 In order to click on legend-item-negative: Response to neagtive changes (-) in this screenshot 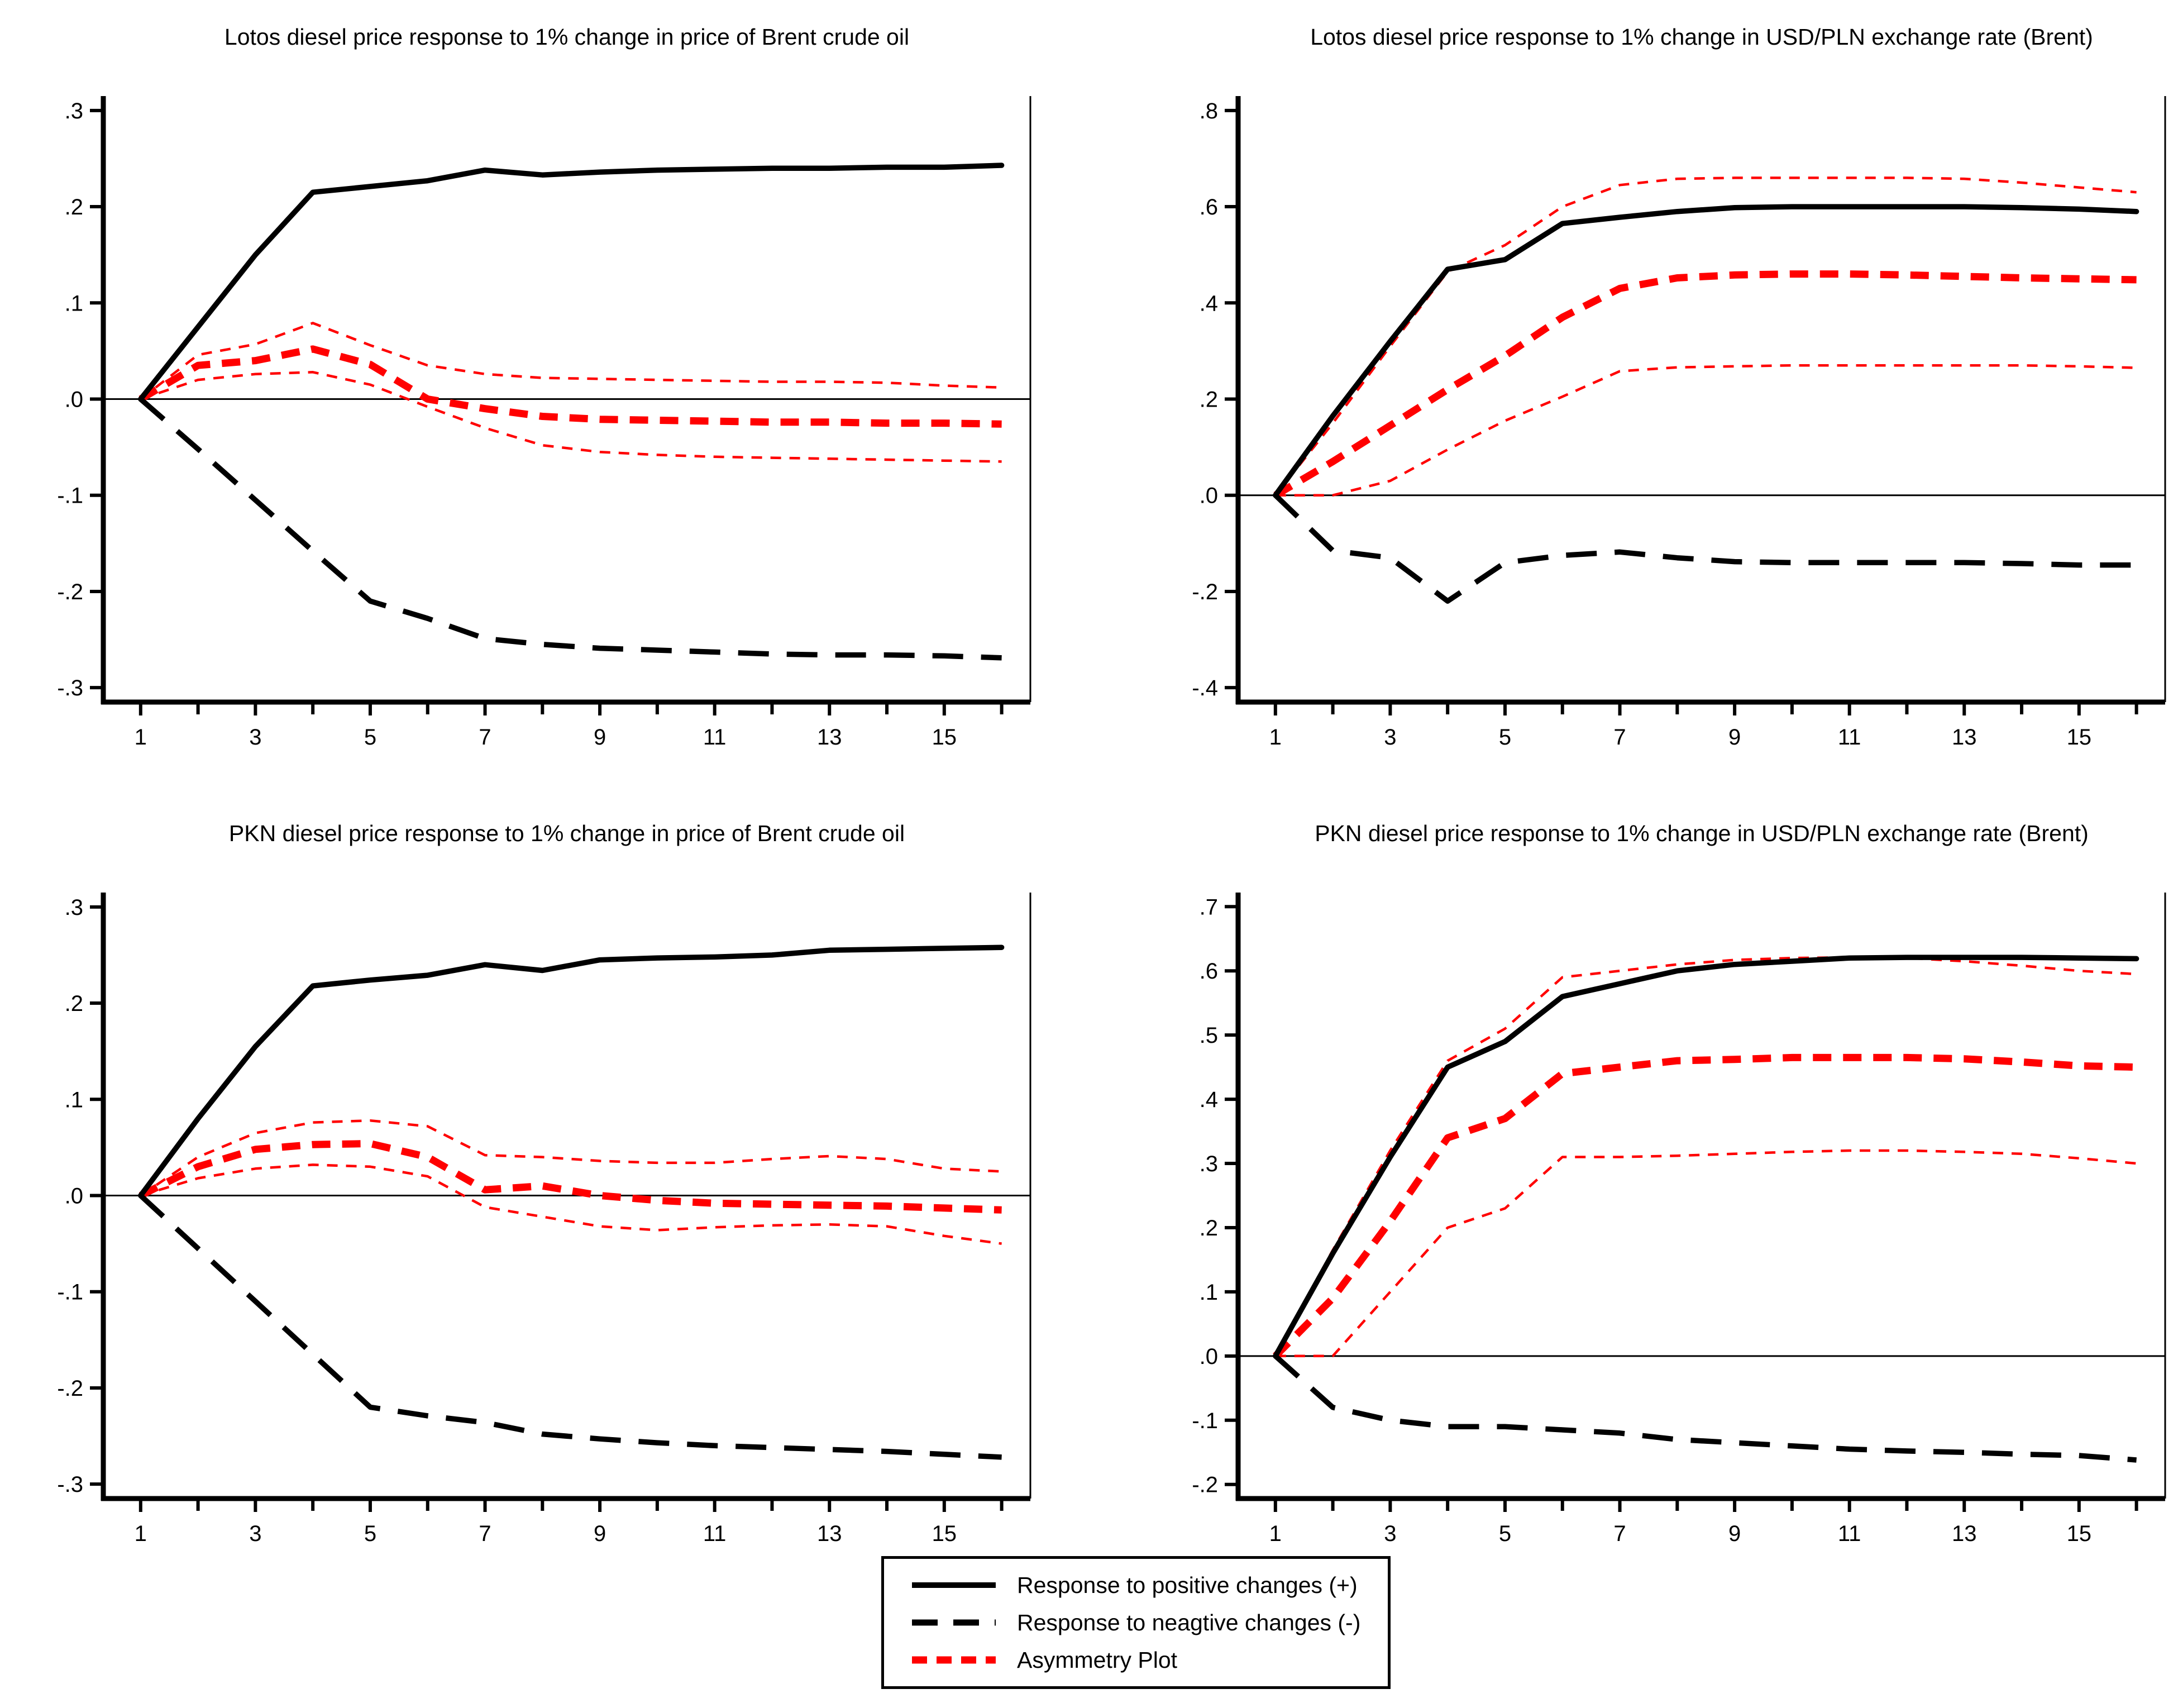, I will do `click(1150, 1623)`.